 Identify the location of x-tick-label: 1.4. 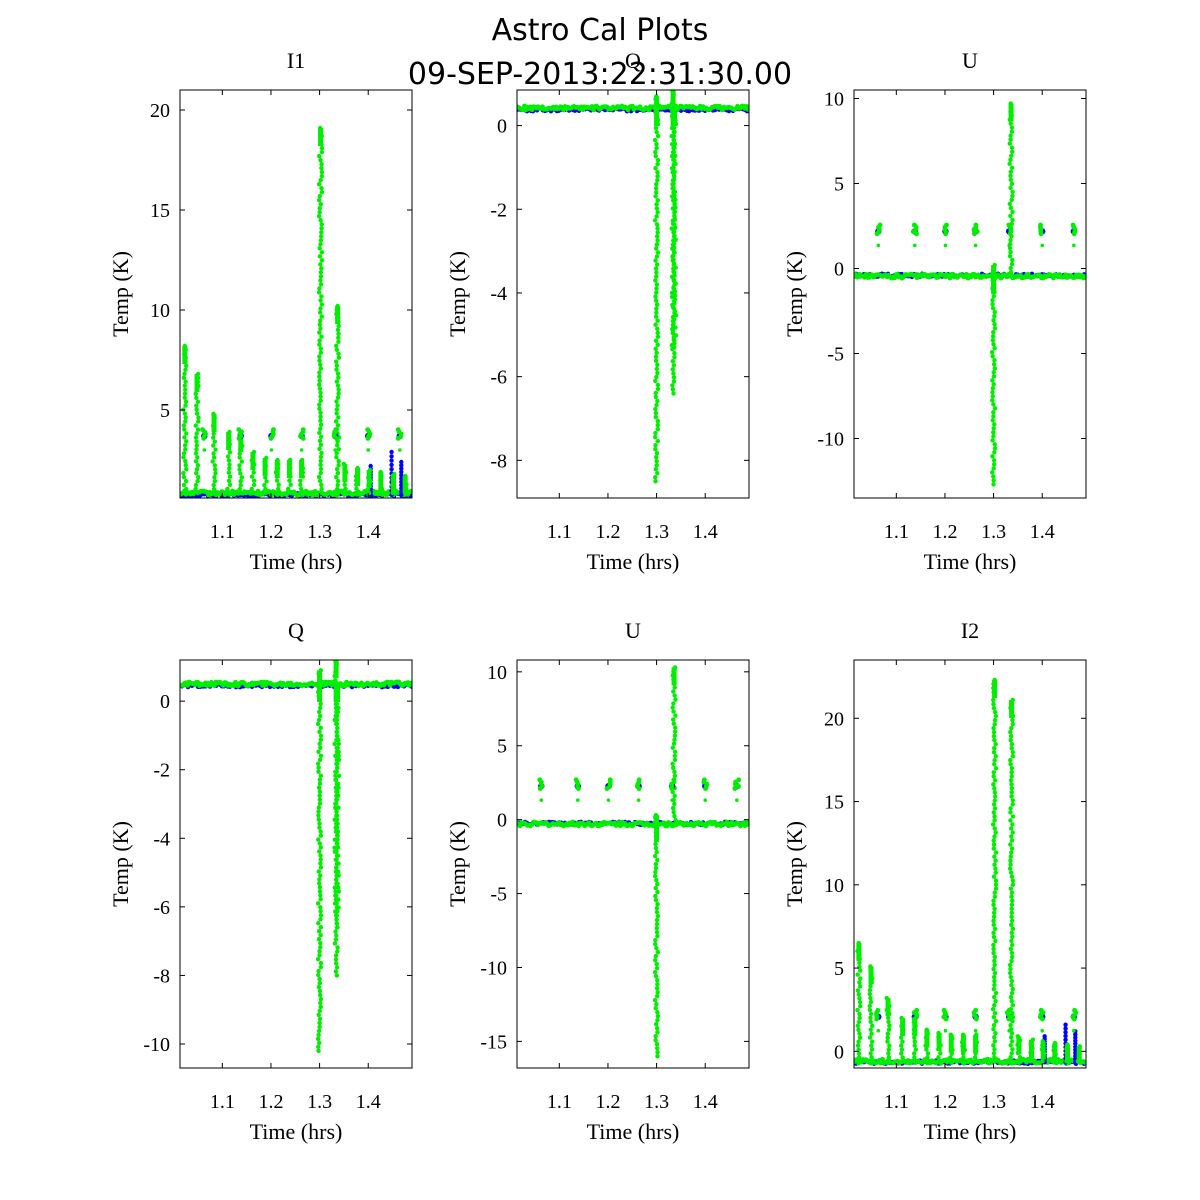
(1042, 1102).